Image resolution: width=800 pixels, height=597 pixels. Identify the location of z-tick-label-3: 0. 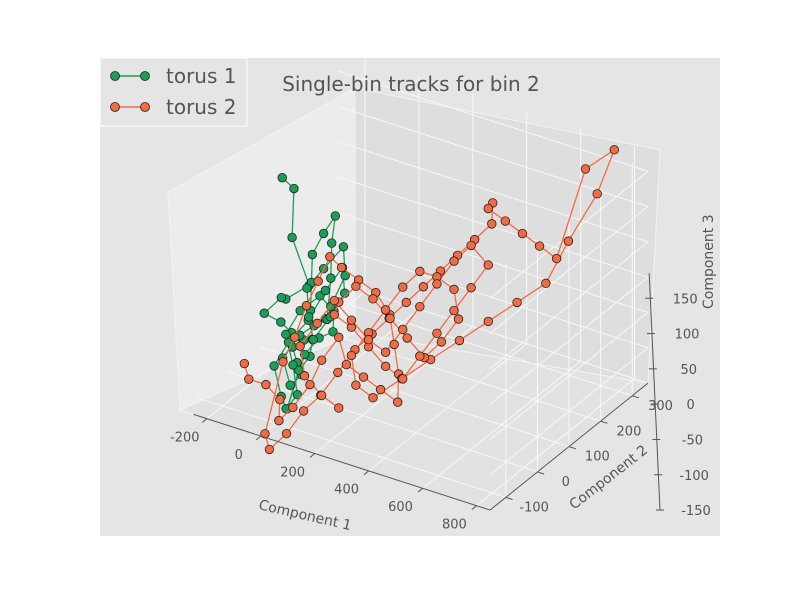
(690, 405).